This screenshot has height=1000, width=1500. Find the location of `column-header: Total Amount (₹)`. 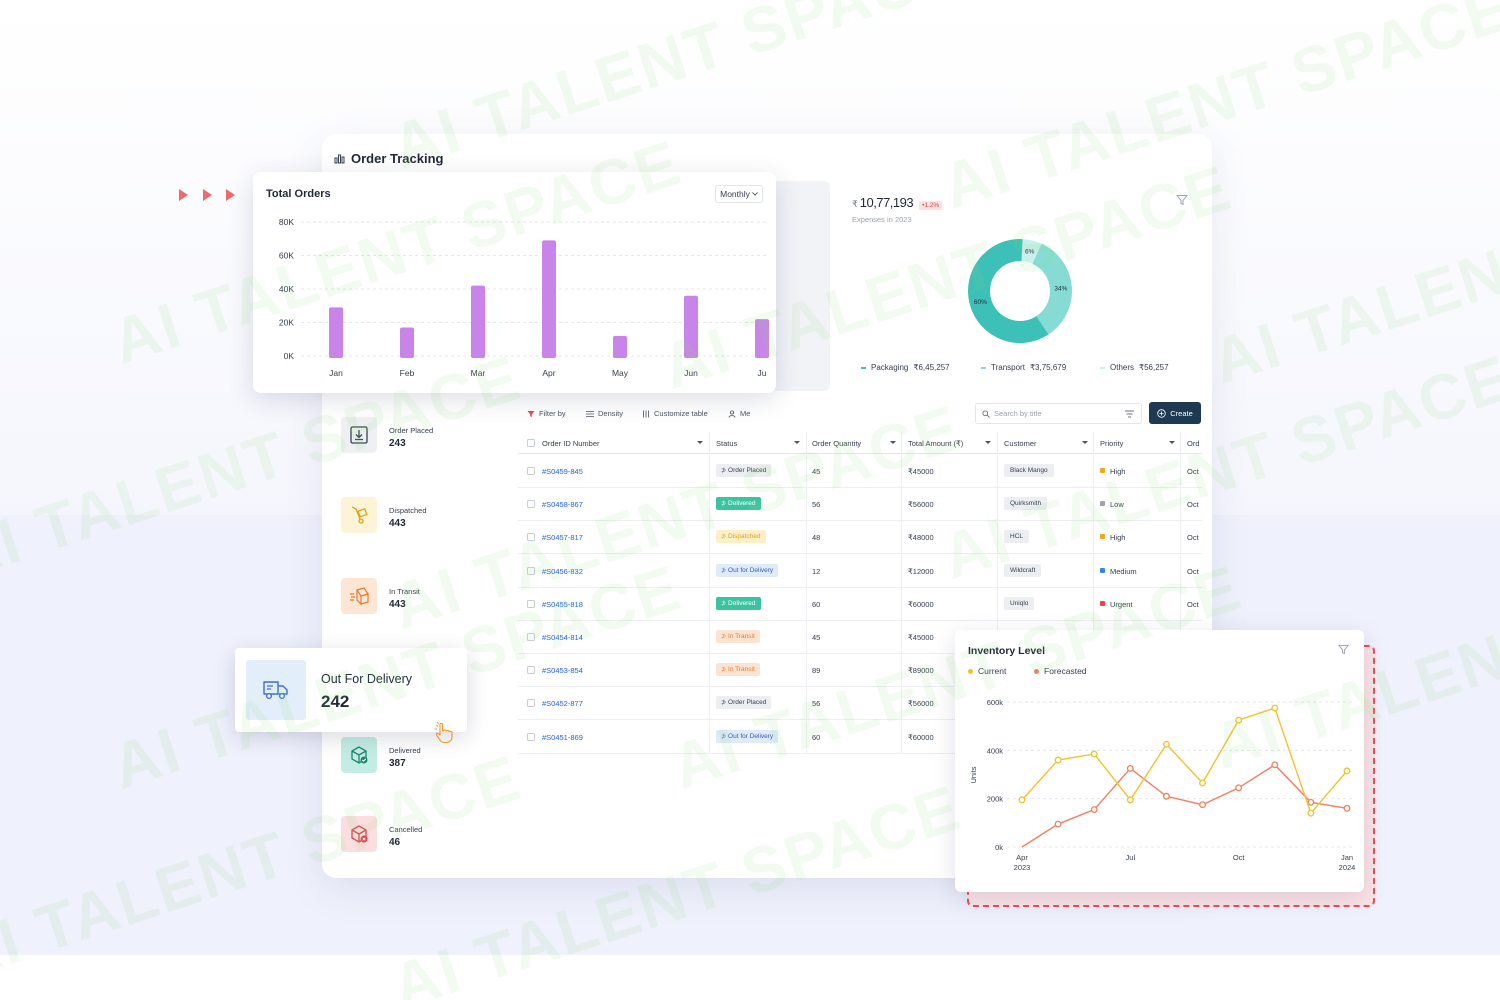

column-header: Total Amount (₹) is located at coordinates (936, 443).